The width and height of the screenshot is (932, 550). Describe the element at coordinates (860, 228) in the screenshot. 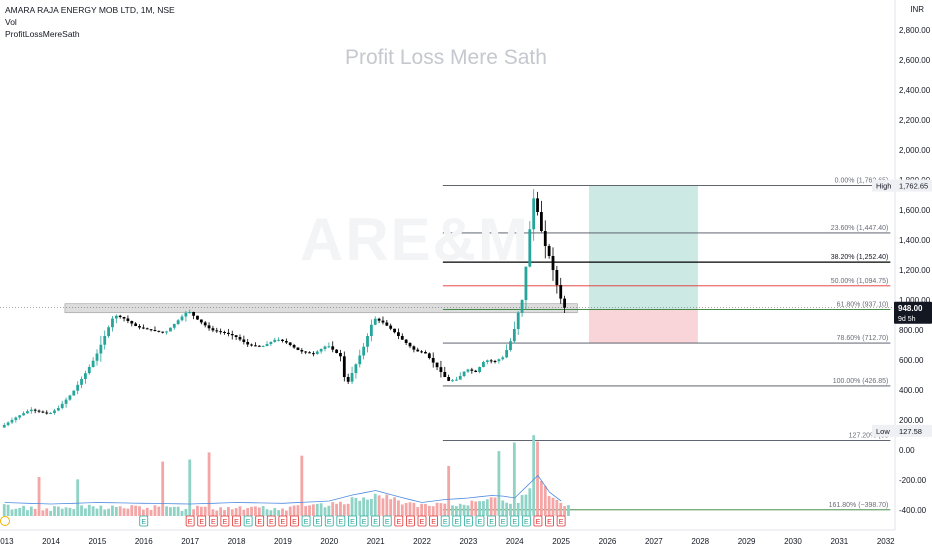

I see `fib-level-label: 23.60% (1,447.40)` at that location.